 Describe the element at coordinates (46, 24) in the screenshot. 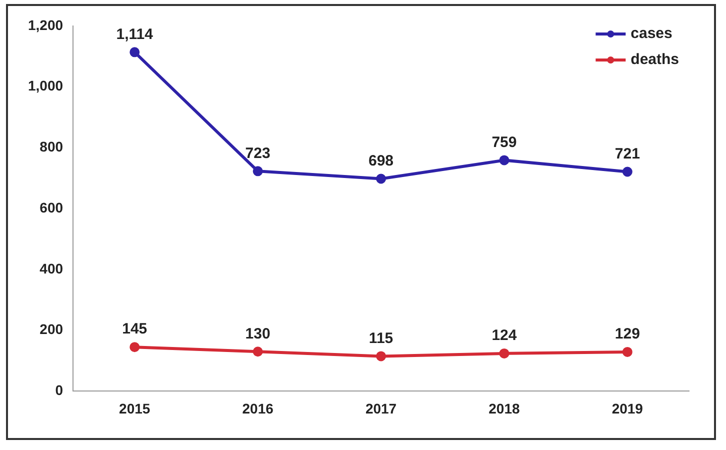

I see `y-tick-label: 1,200` at that location.